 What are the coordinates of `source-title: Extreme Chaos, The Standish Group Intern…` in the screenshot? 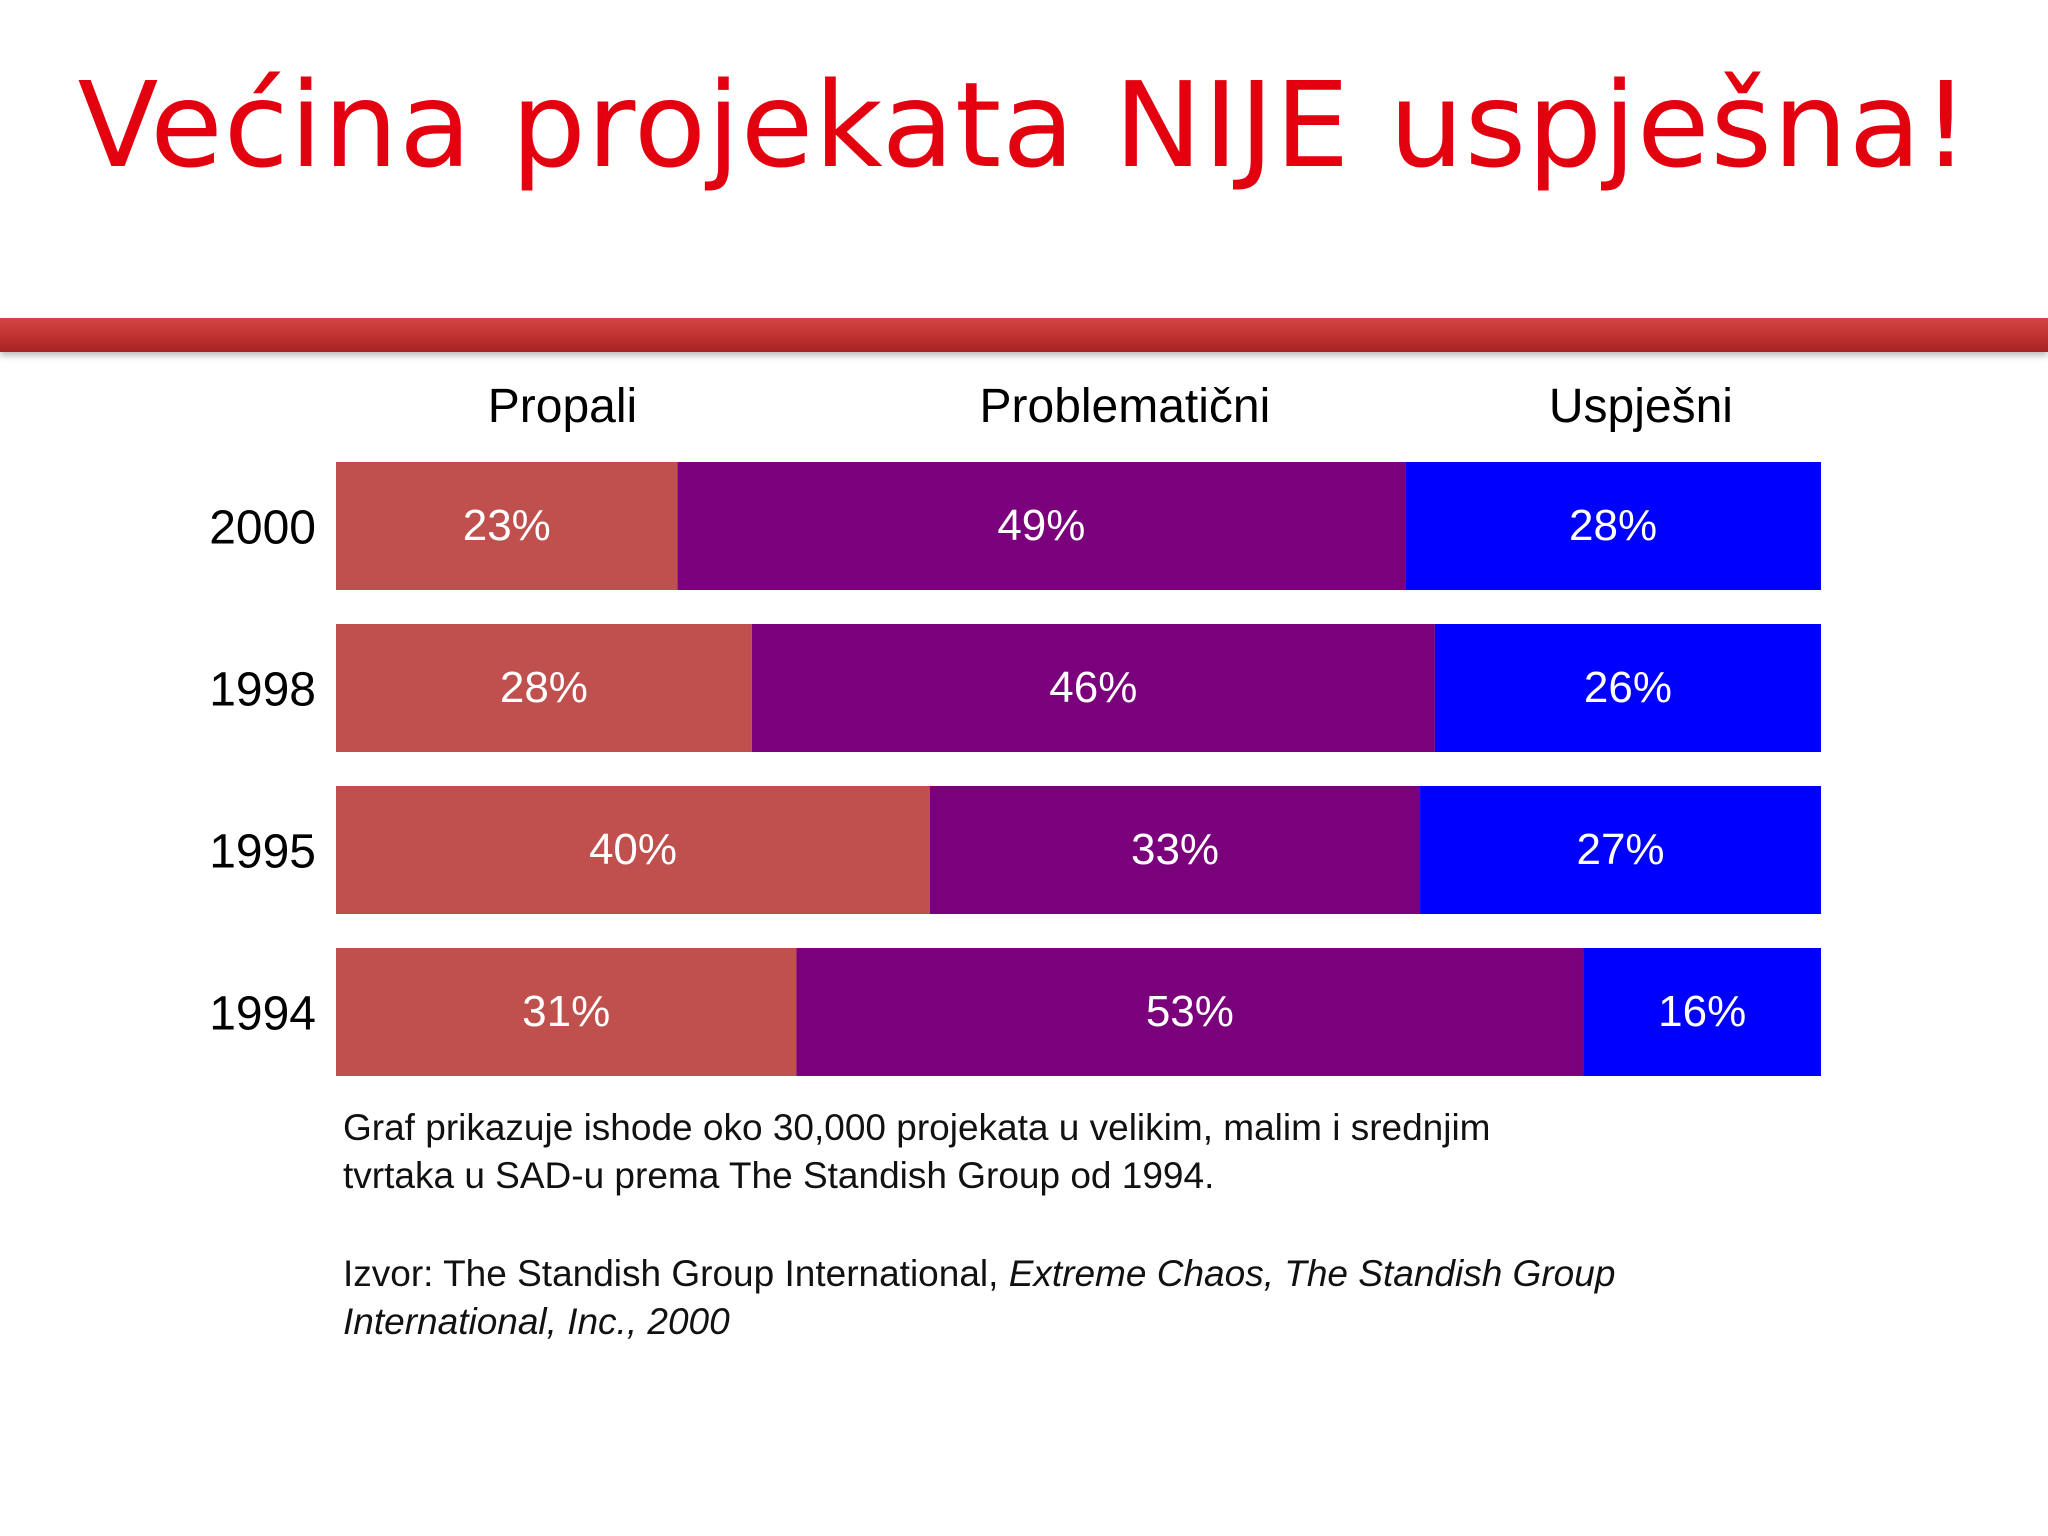 It's located at (979, 1297).